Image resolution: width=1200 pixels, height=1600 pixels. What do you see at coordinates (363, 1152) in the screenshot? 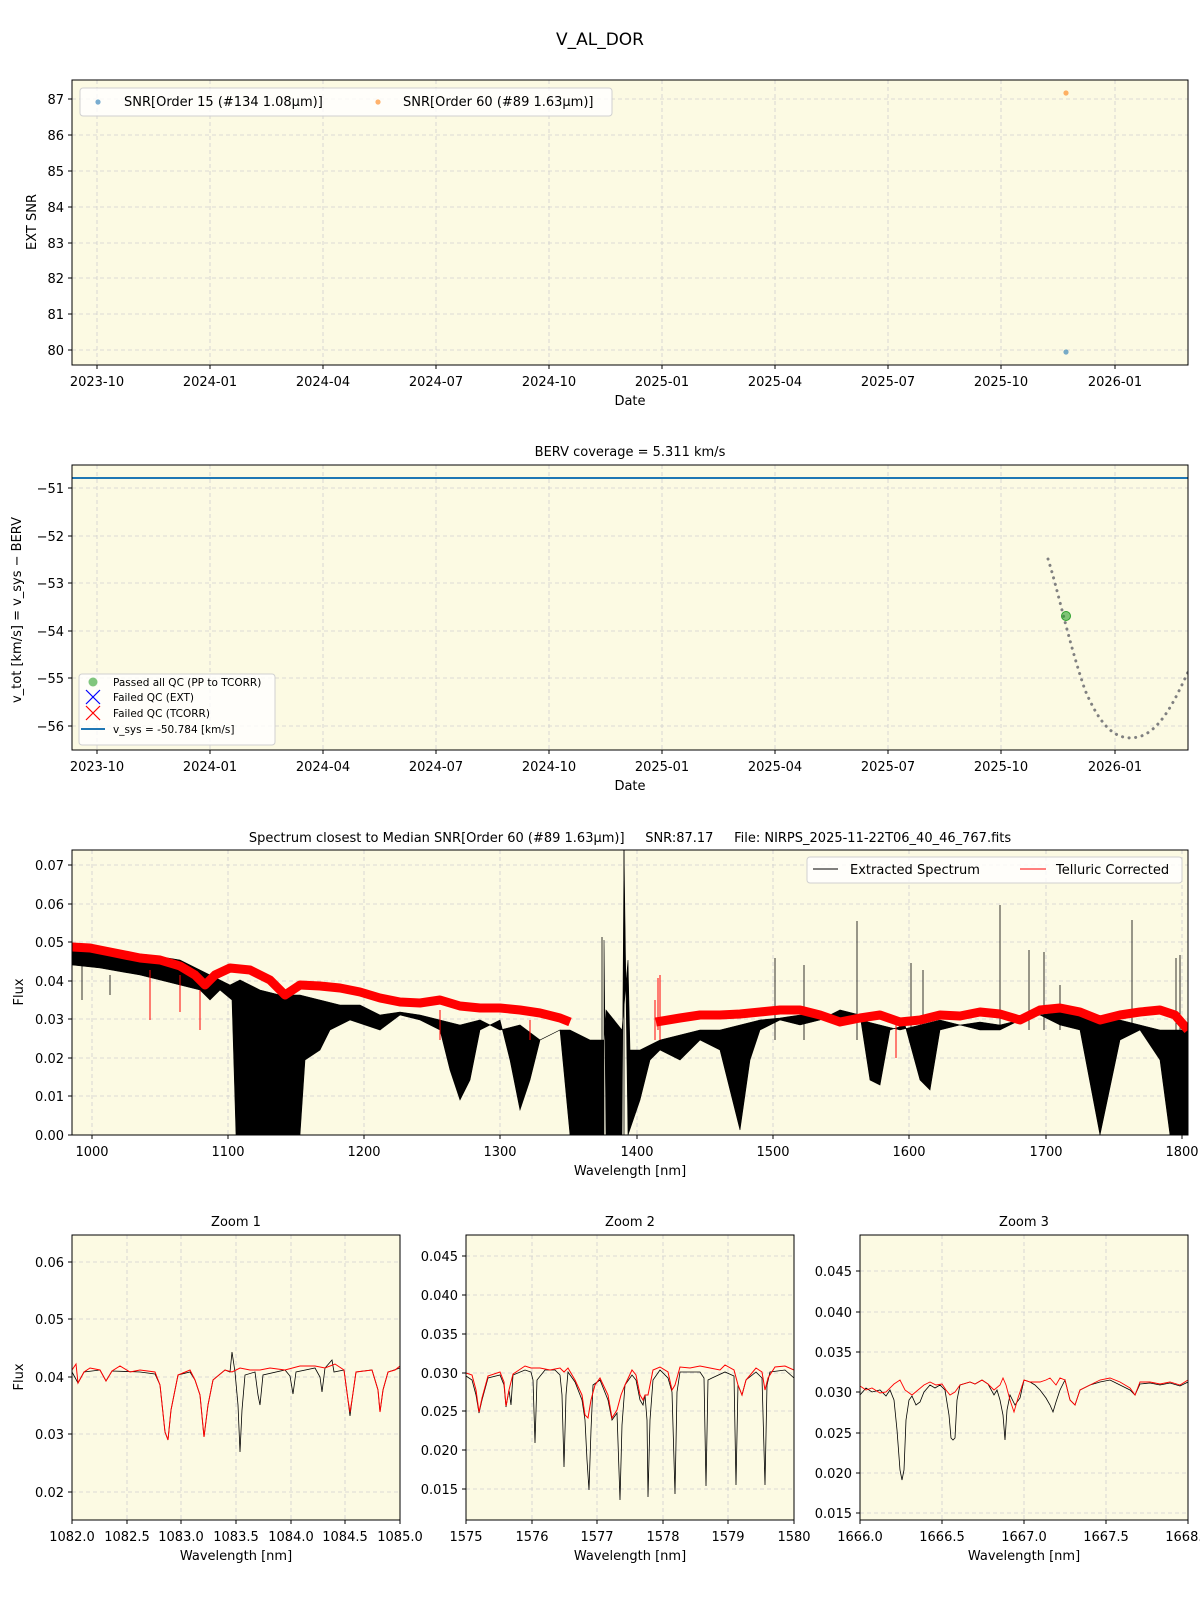
I see `svg-text: 1200` at bounding box center [363, 1152].